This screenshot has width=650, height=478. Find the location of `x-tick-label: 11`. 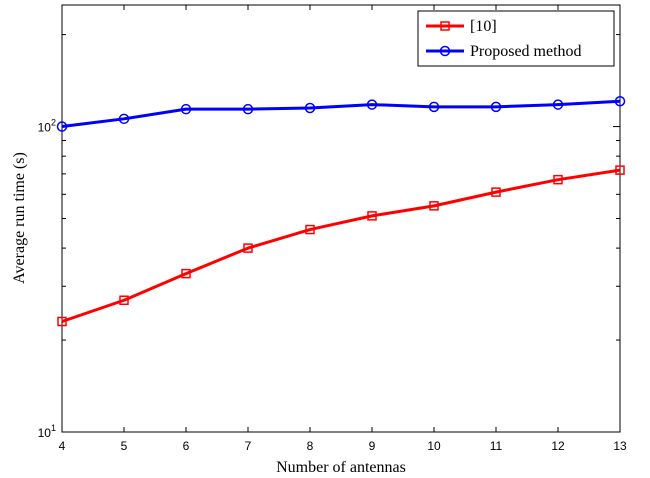

x-tick-label: 11 is located at coordinates (496, 446).